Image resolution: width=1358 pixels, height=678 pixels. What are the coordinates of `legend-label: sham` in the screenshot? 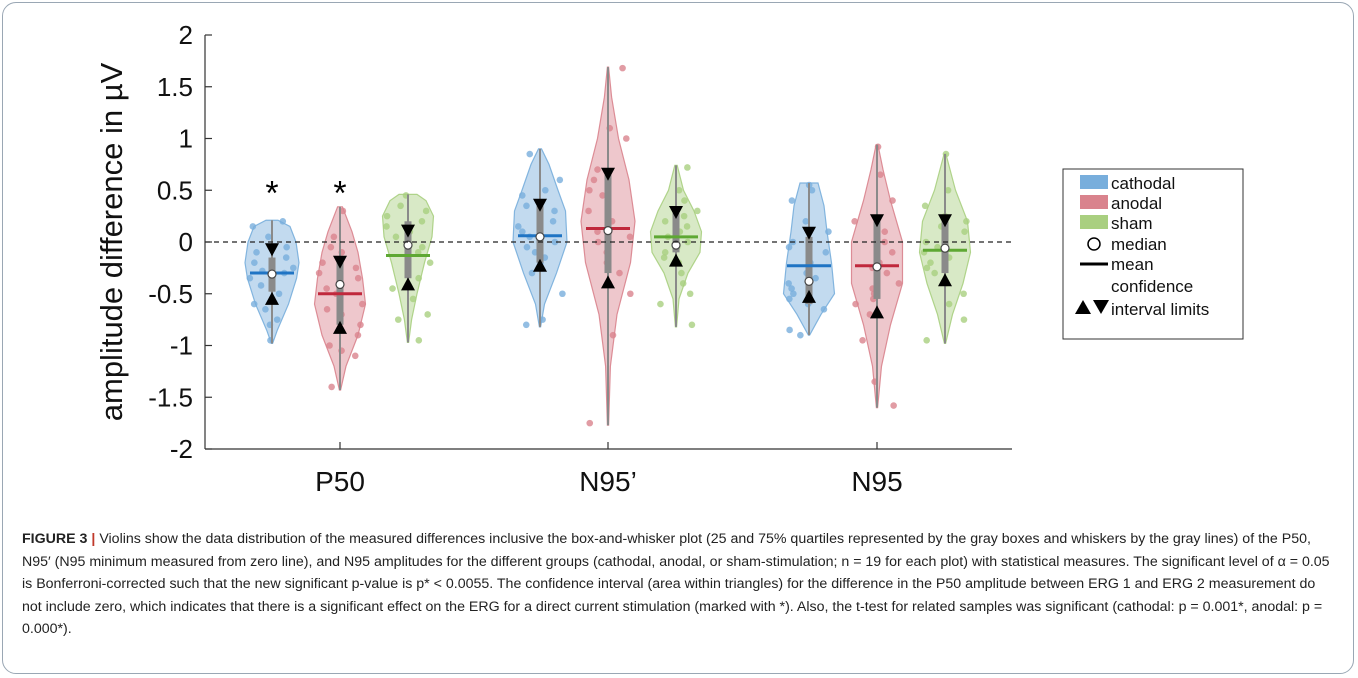 It's located at (1132, 223).